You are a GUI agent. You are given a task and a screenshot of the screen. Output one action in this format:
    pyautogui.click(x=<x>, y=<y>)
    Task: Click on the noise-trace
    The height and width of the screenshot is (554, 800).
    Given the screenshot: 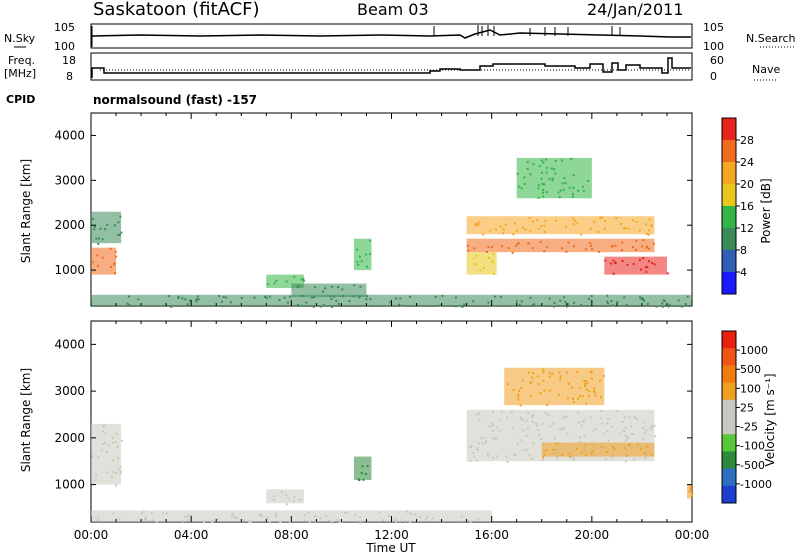 What is the action you would take?
    pyautogui.click(x=391, y=34)
    